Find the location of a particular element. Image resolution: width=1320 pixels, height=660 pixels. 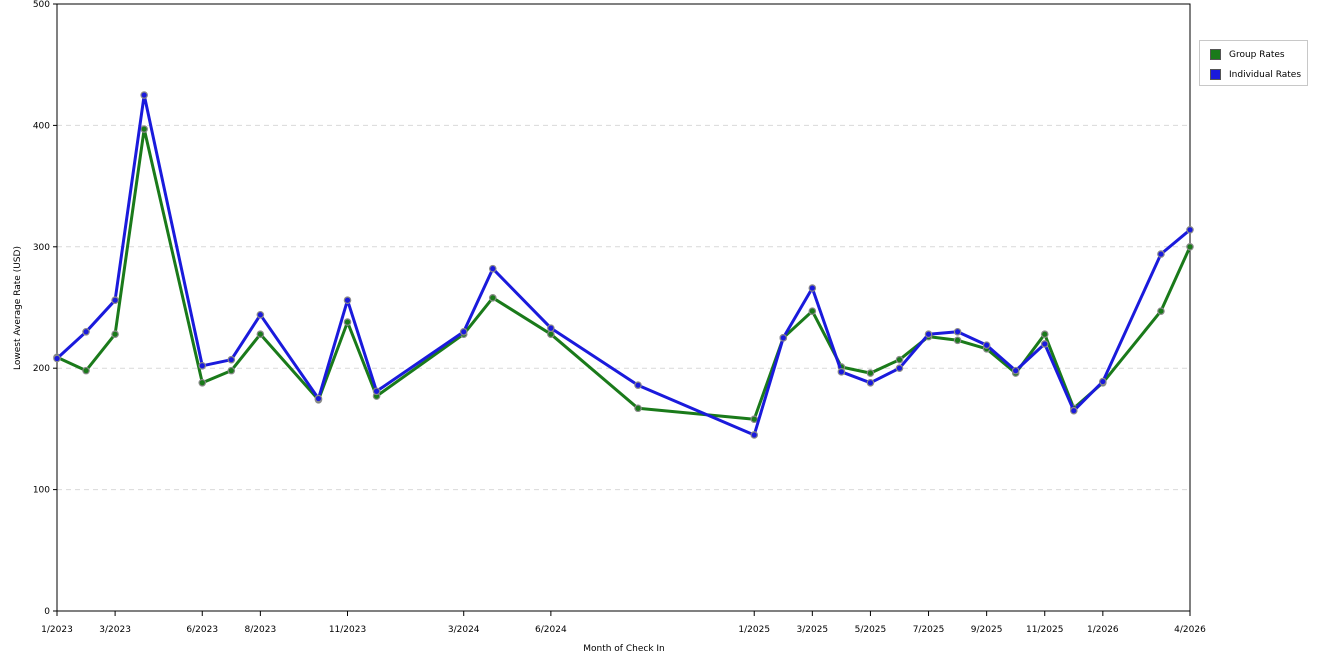

legend-item-individual-rates: Individual Rates is located at coordinates (1255, 74).